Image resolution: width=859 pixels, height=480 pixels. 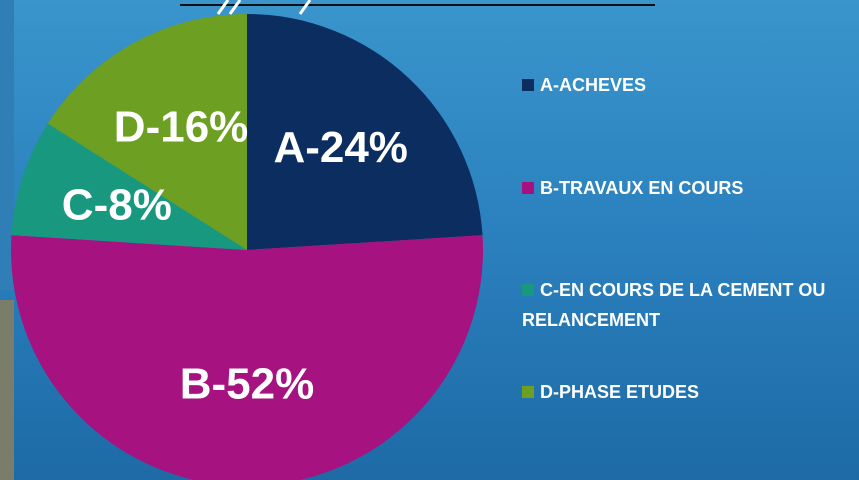 What do you see at coordinates (674, 305) in the screenshot?
I see `legend-label: C-EN COURS DE LA CEMENT OU RELANCEMENT` at bounding box center [674, 305].